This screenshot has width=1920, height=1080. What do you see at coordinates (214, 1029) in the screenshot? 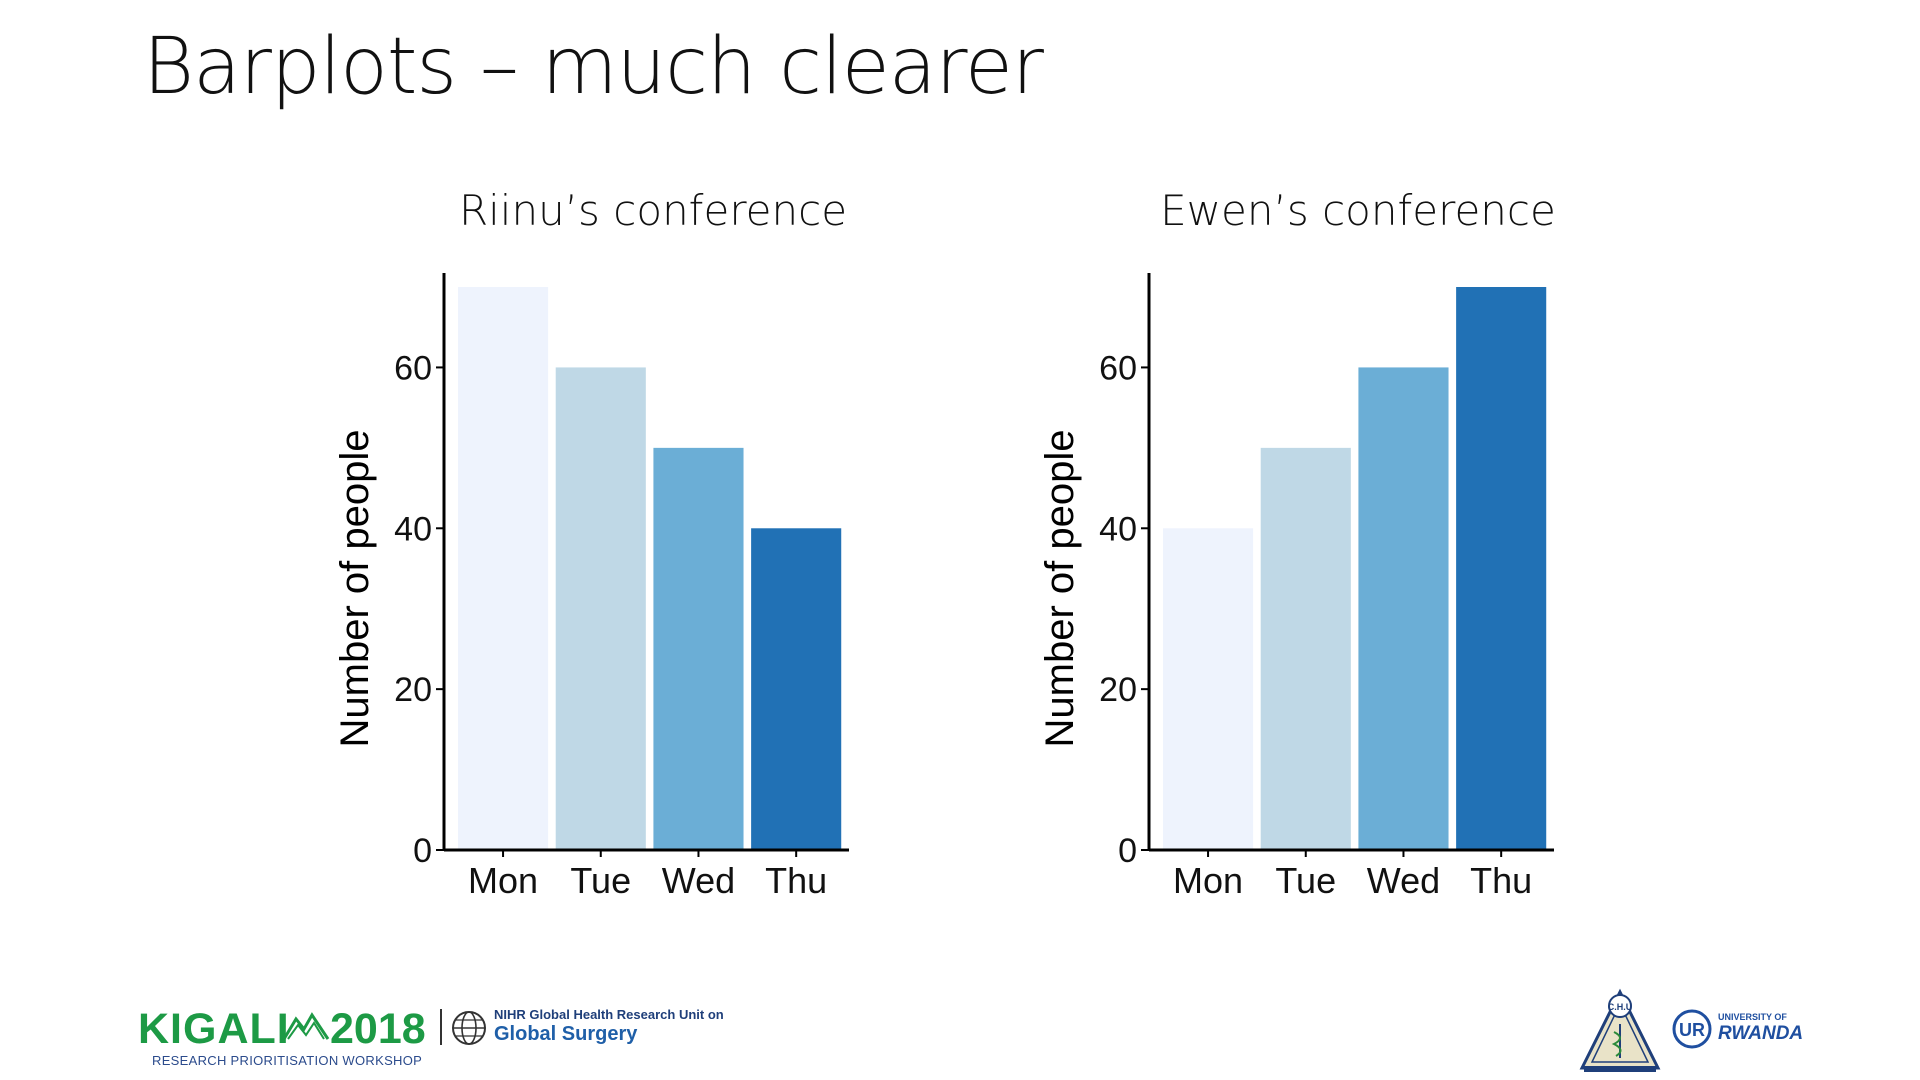
I see `kigali-wordmark: KIGALI` at bounding box center [214, 1029].